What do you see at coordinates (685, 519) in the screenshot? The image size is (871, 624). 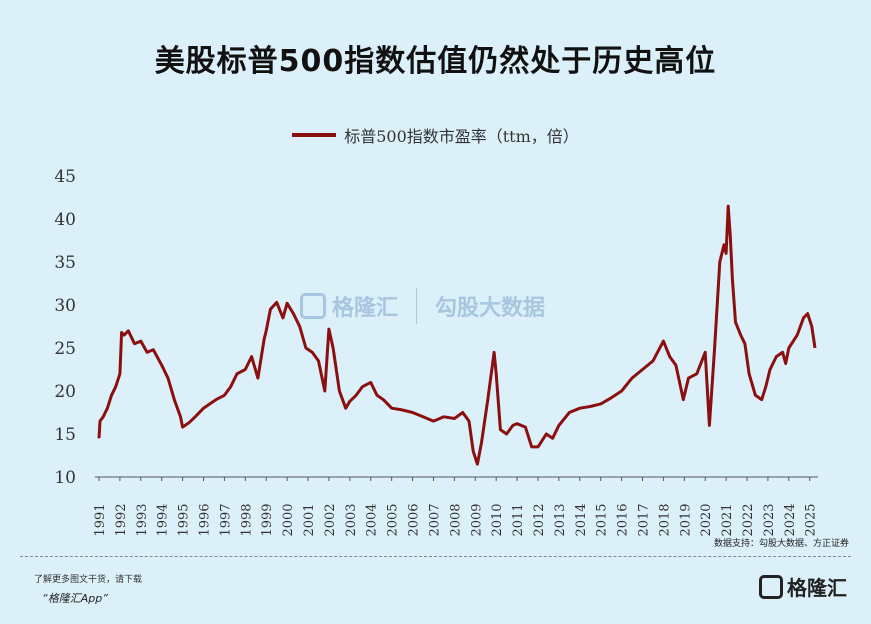 I see `x-tick-label: 2019` at bounding box center [685, 519].